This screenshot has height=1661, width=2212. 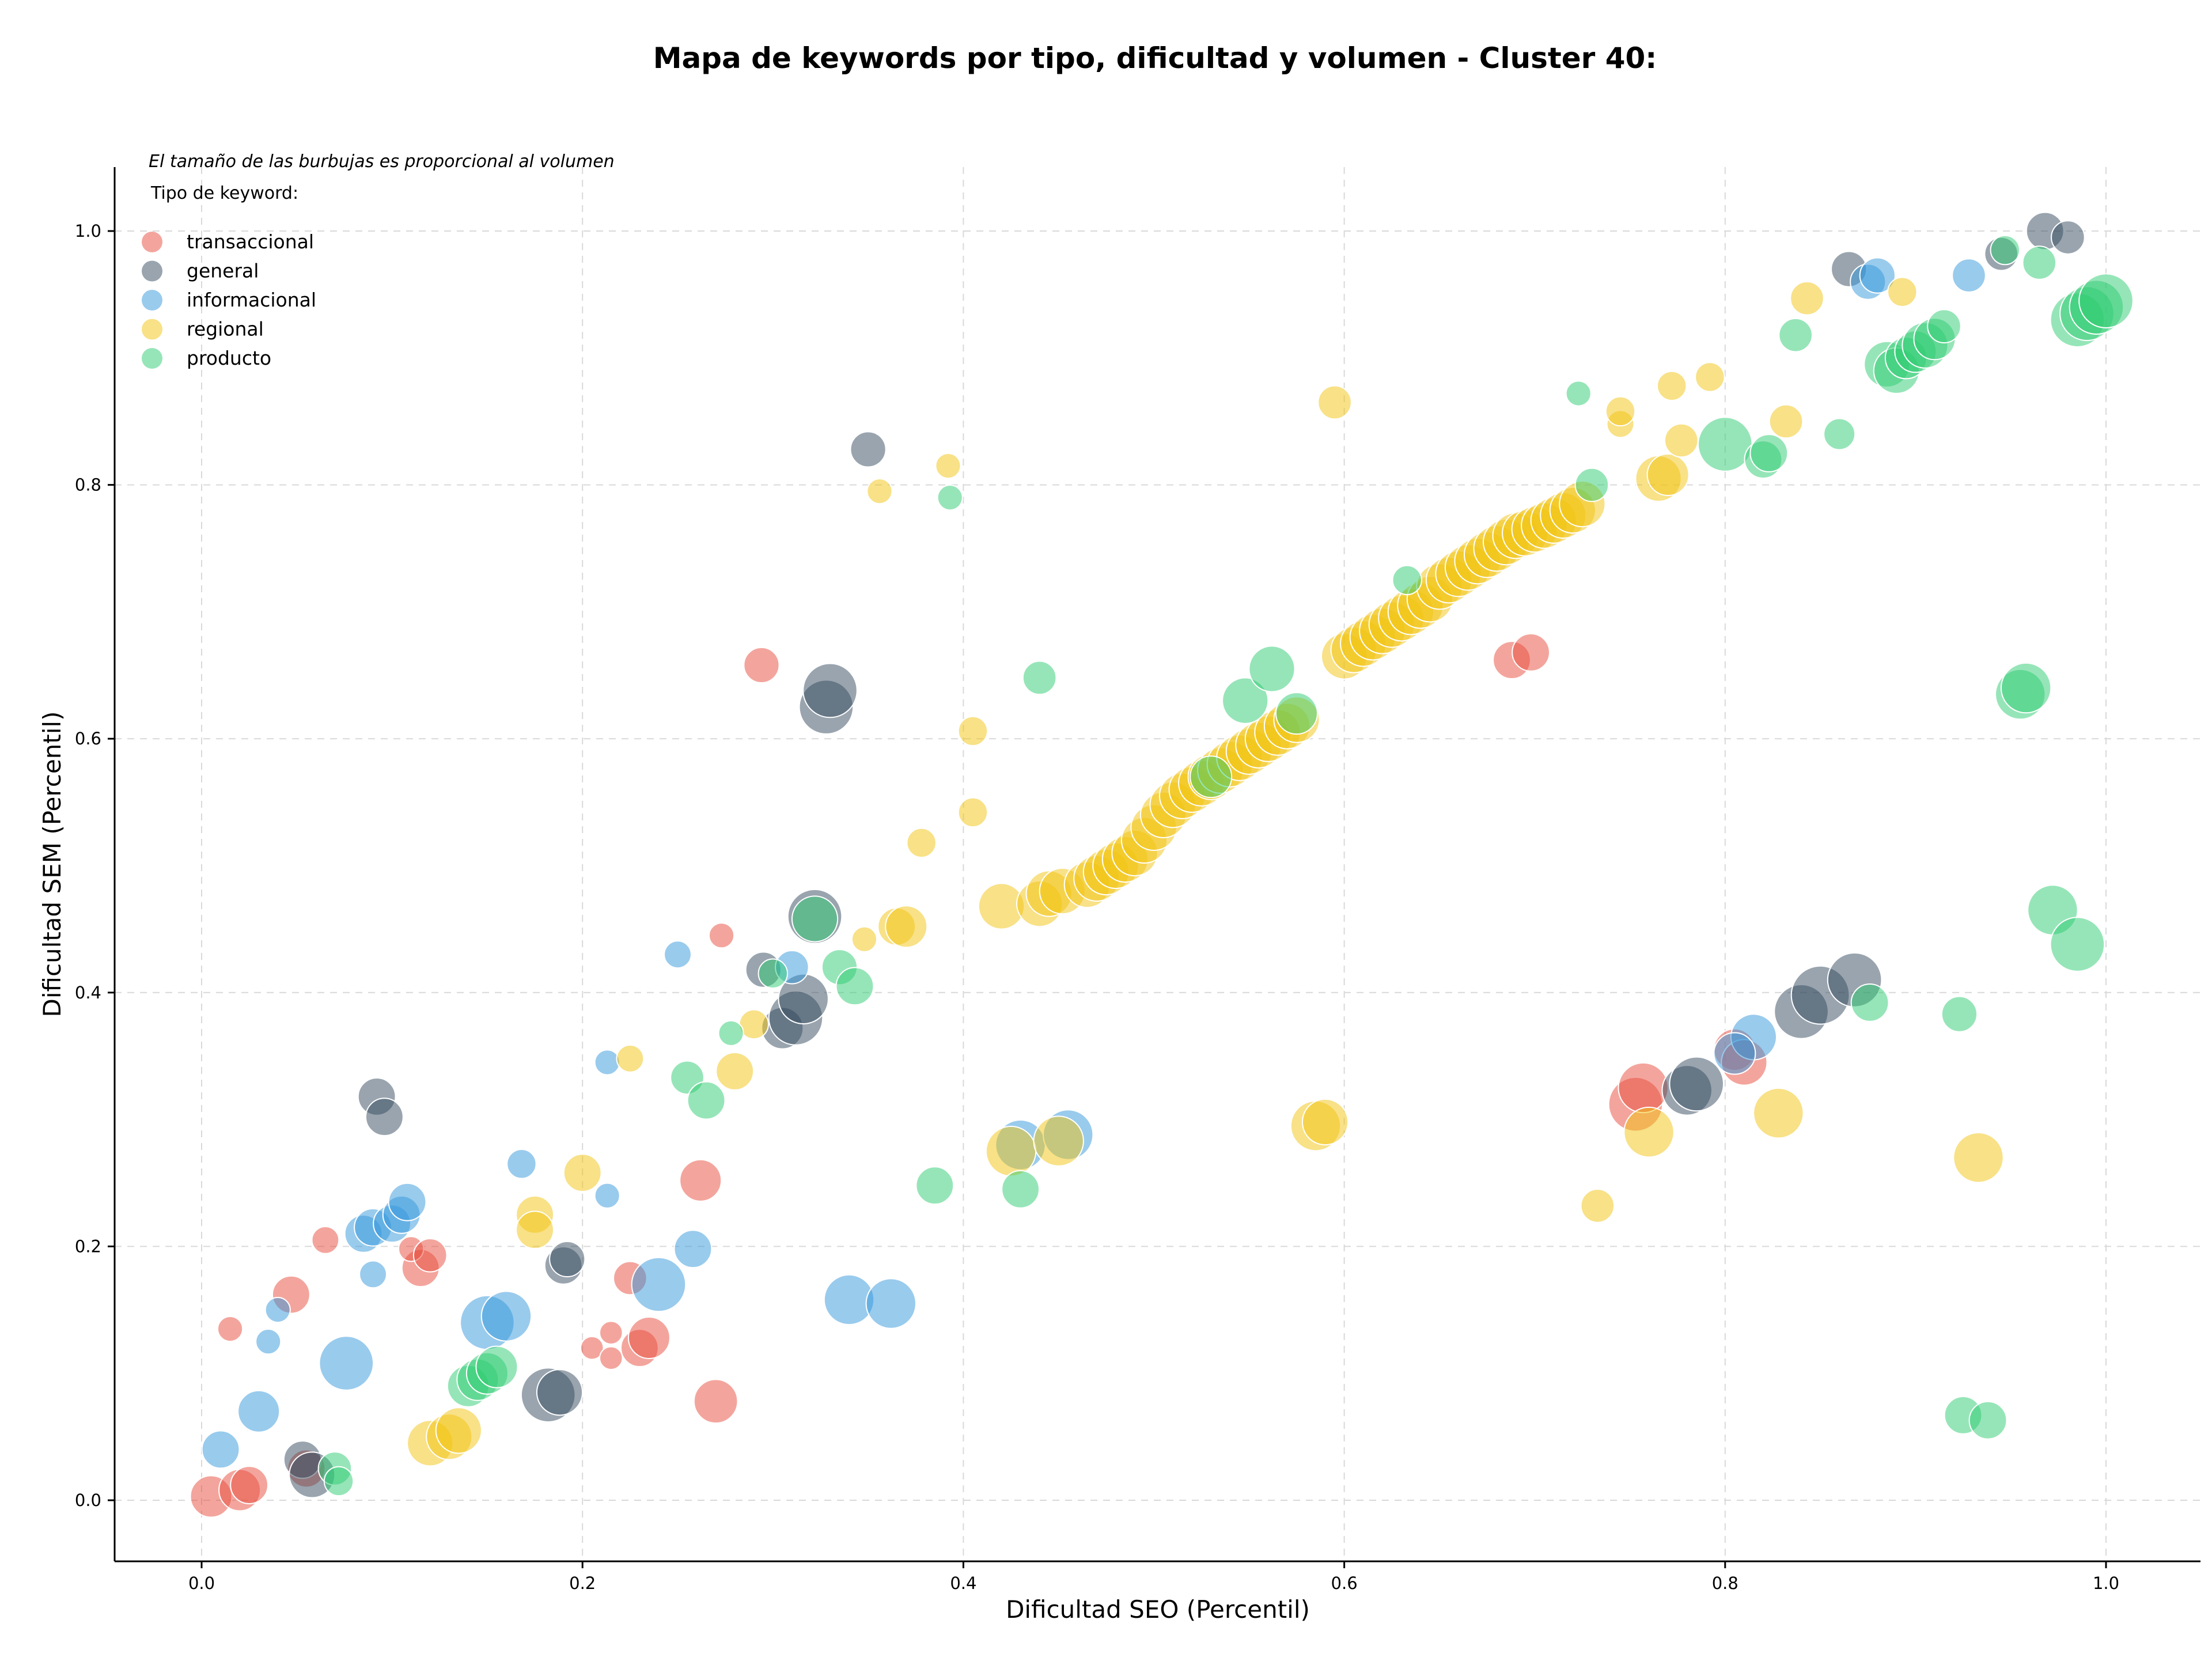 What do you see at coordinates (152, 329) in the screenshot?
I see `legend-marker-regional` at bounding box center [152, 329].